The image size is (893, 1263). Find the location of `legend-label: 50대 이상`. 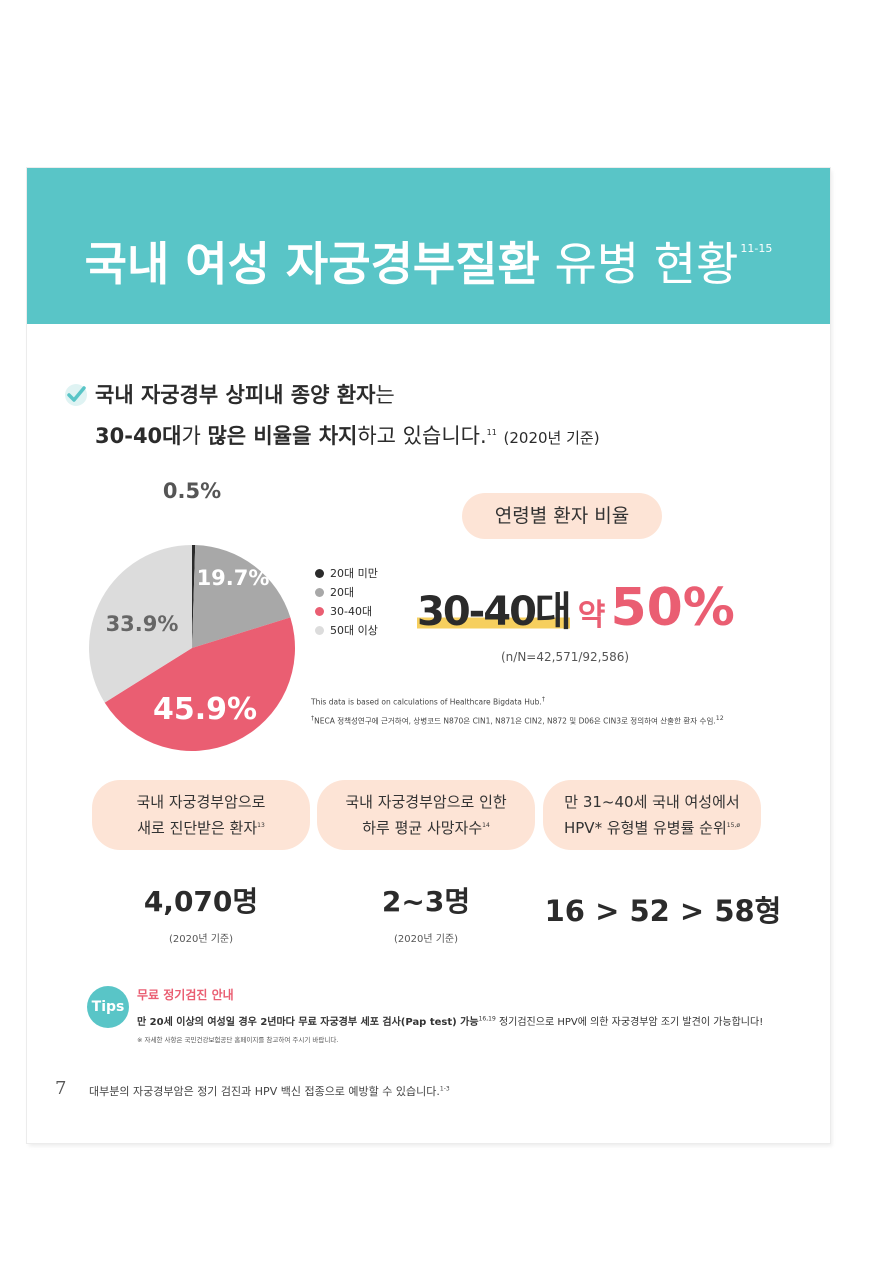

legend-label: 50대 이상 is located at coordinates (354, 630).